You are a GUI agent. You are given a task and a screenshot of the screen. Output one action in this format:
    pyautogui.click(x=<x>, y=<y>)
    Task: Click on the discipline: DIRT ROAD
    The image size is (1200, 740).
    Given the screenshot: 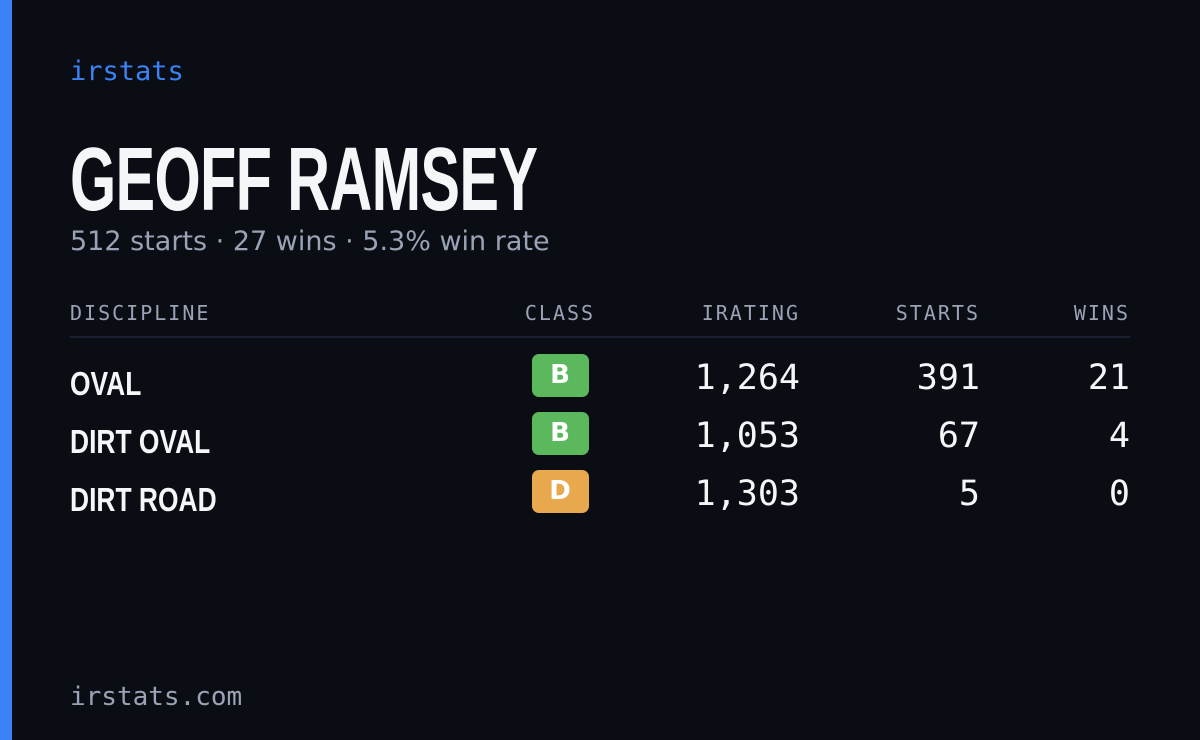 What is the action you would take?
    pyautogui.click(x=143, y=499)
    